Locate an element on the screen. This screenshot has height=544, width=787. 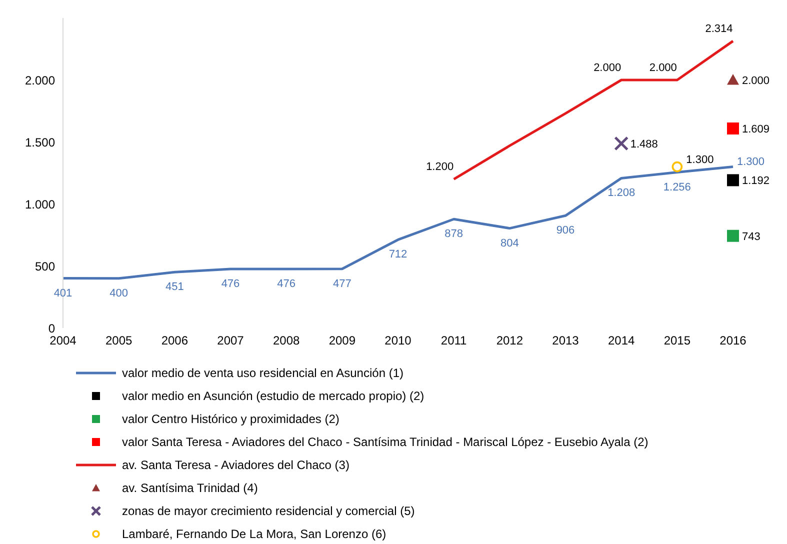
x-tick-label: 2009 is located at coordinates (342, 341).